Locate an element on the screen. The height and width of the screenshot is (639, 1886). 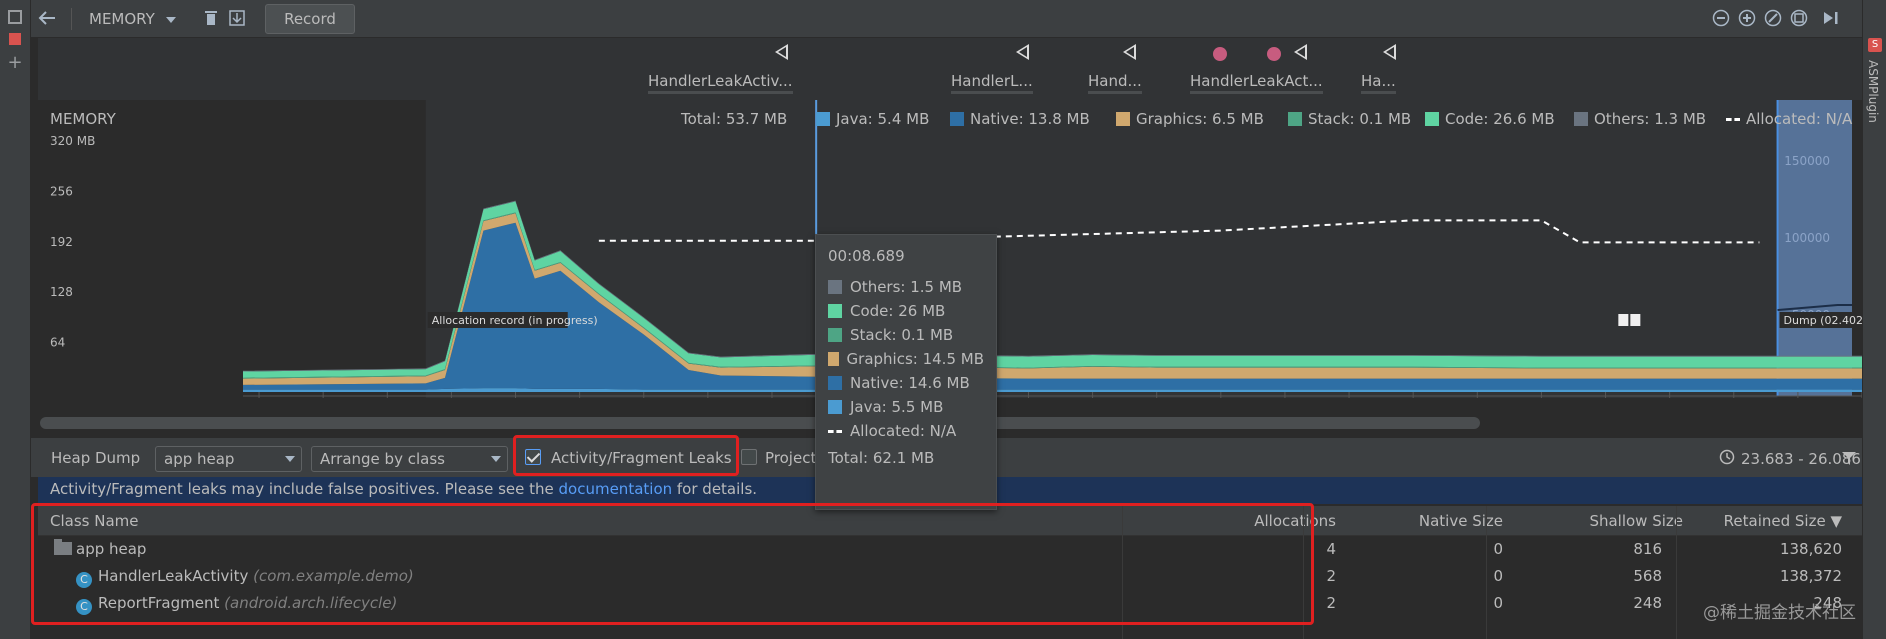
zoom-in-icon is located at coordinates (1747, 18).